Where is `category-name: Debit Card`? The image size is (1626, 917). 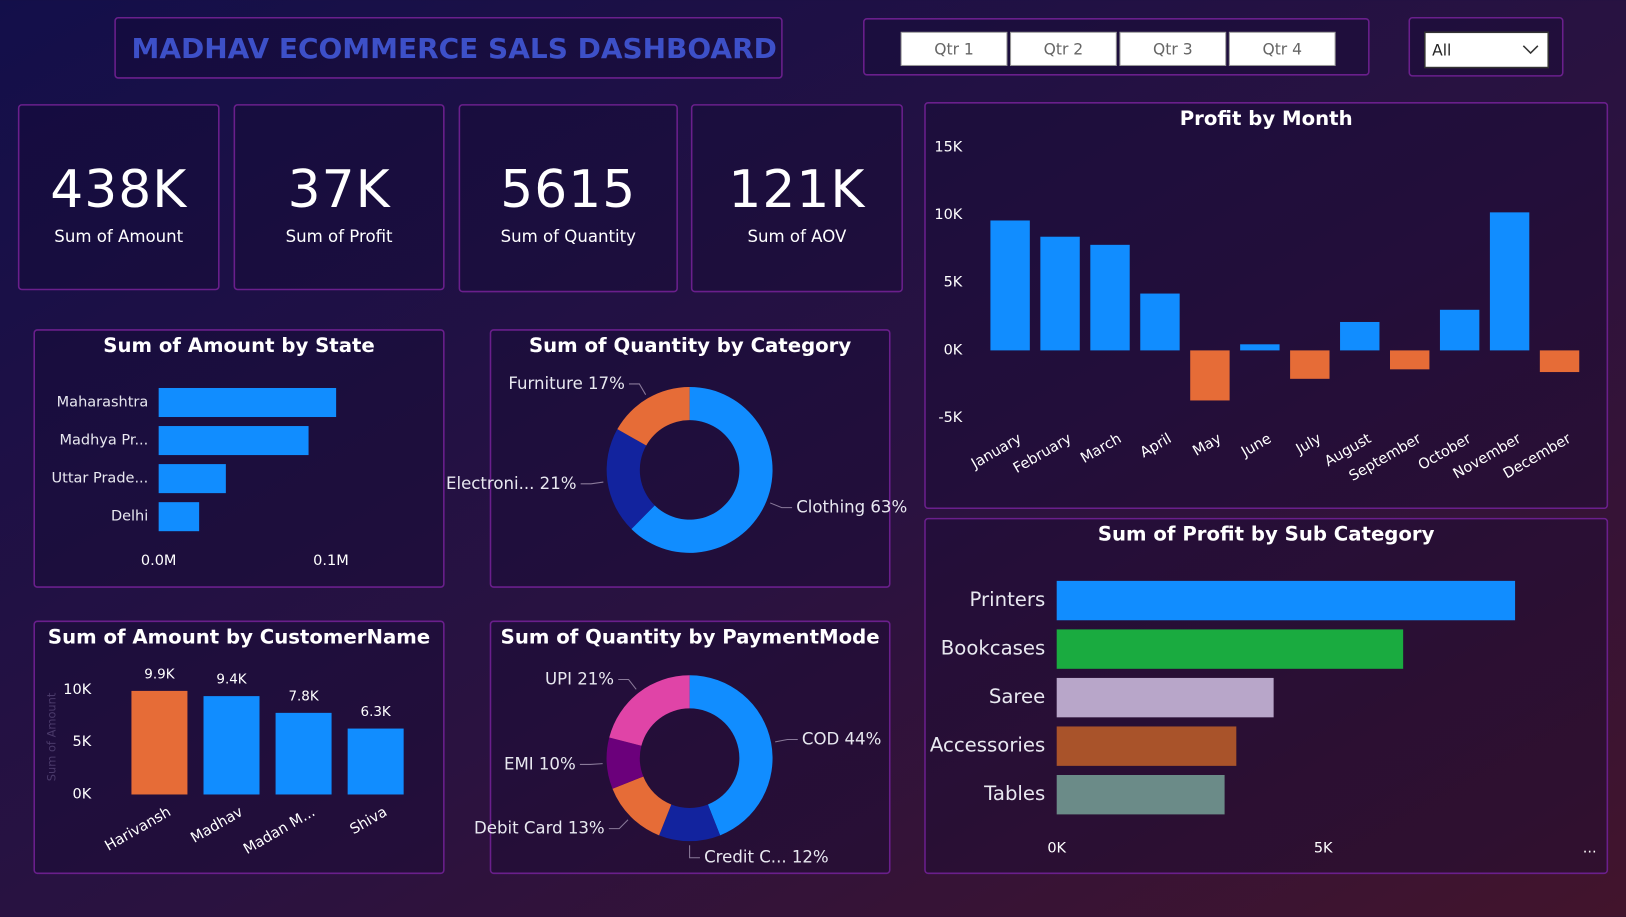 category-name: Debit Card is located at coordinates (518, 827).